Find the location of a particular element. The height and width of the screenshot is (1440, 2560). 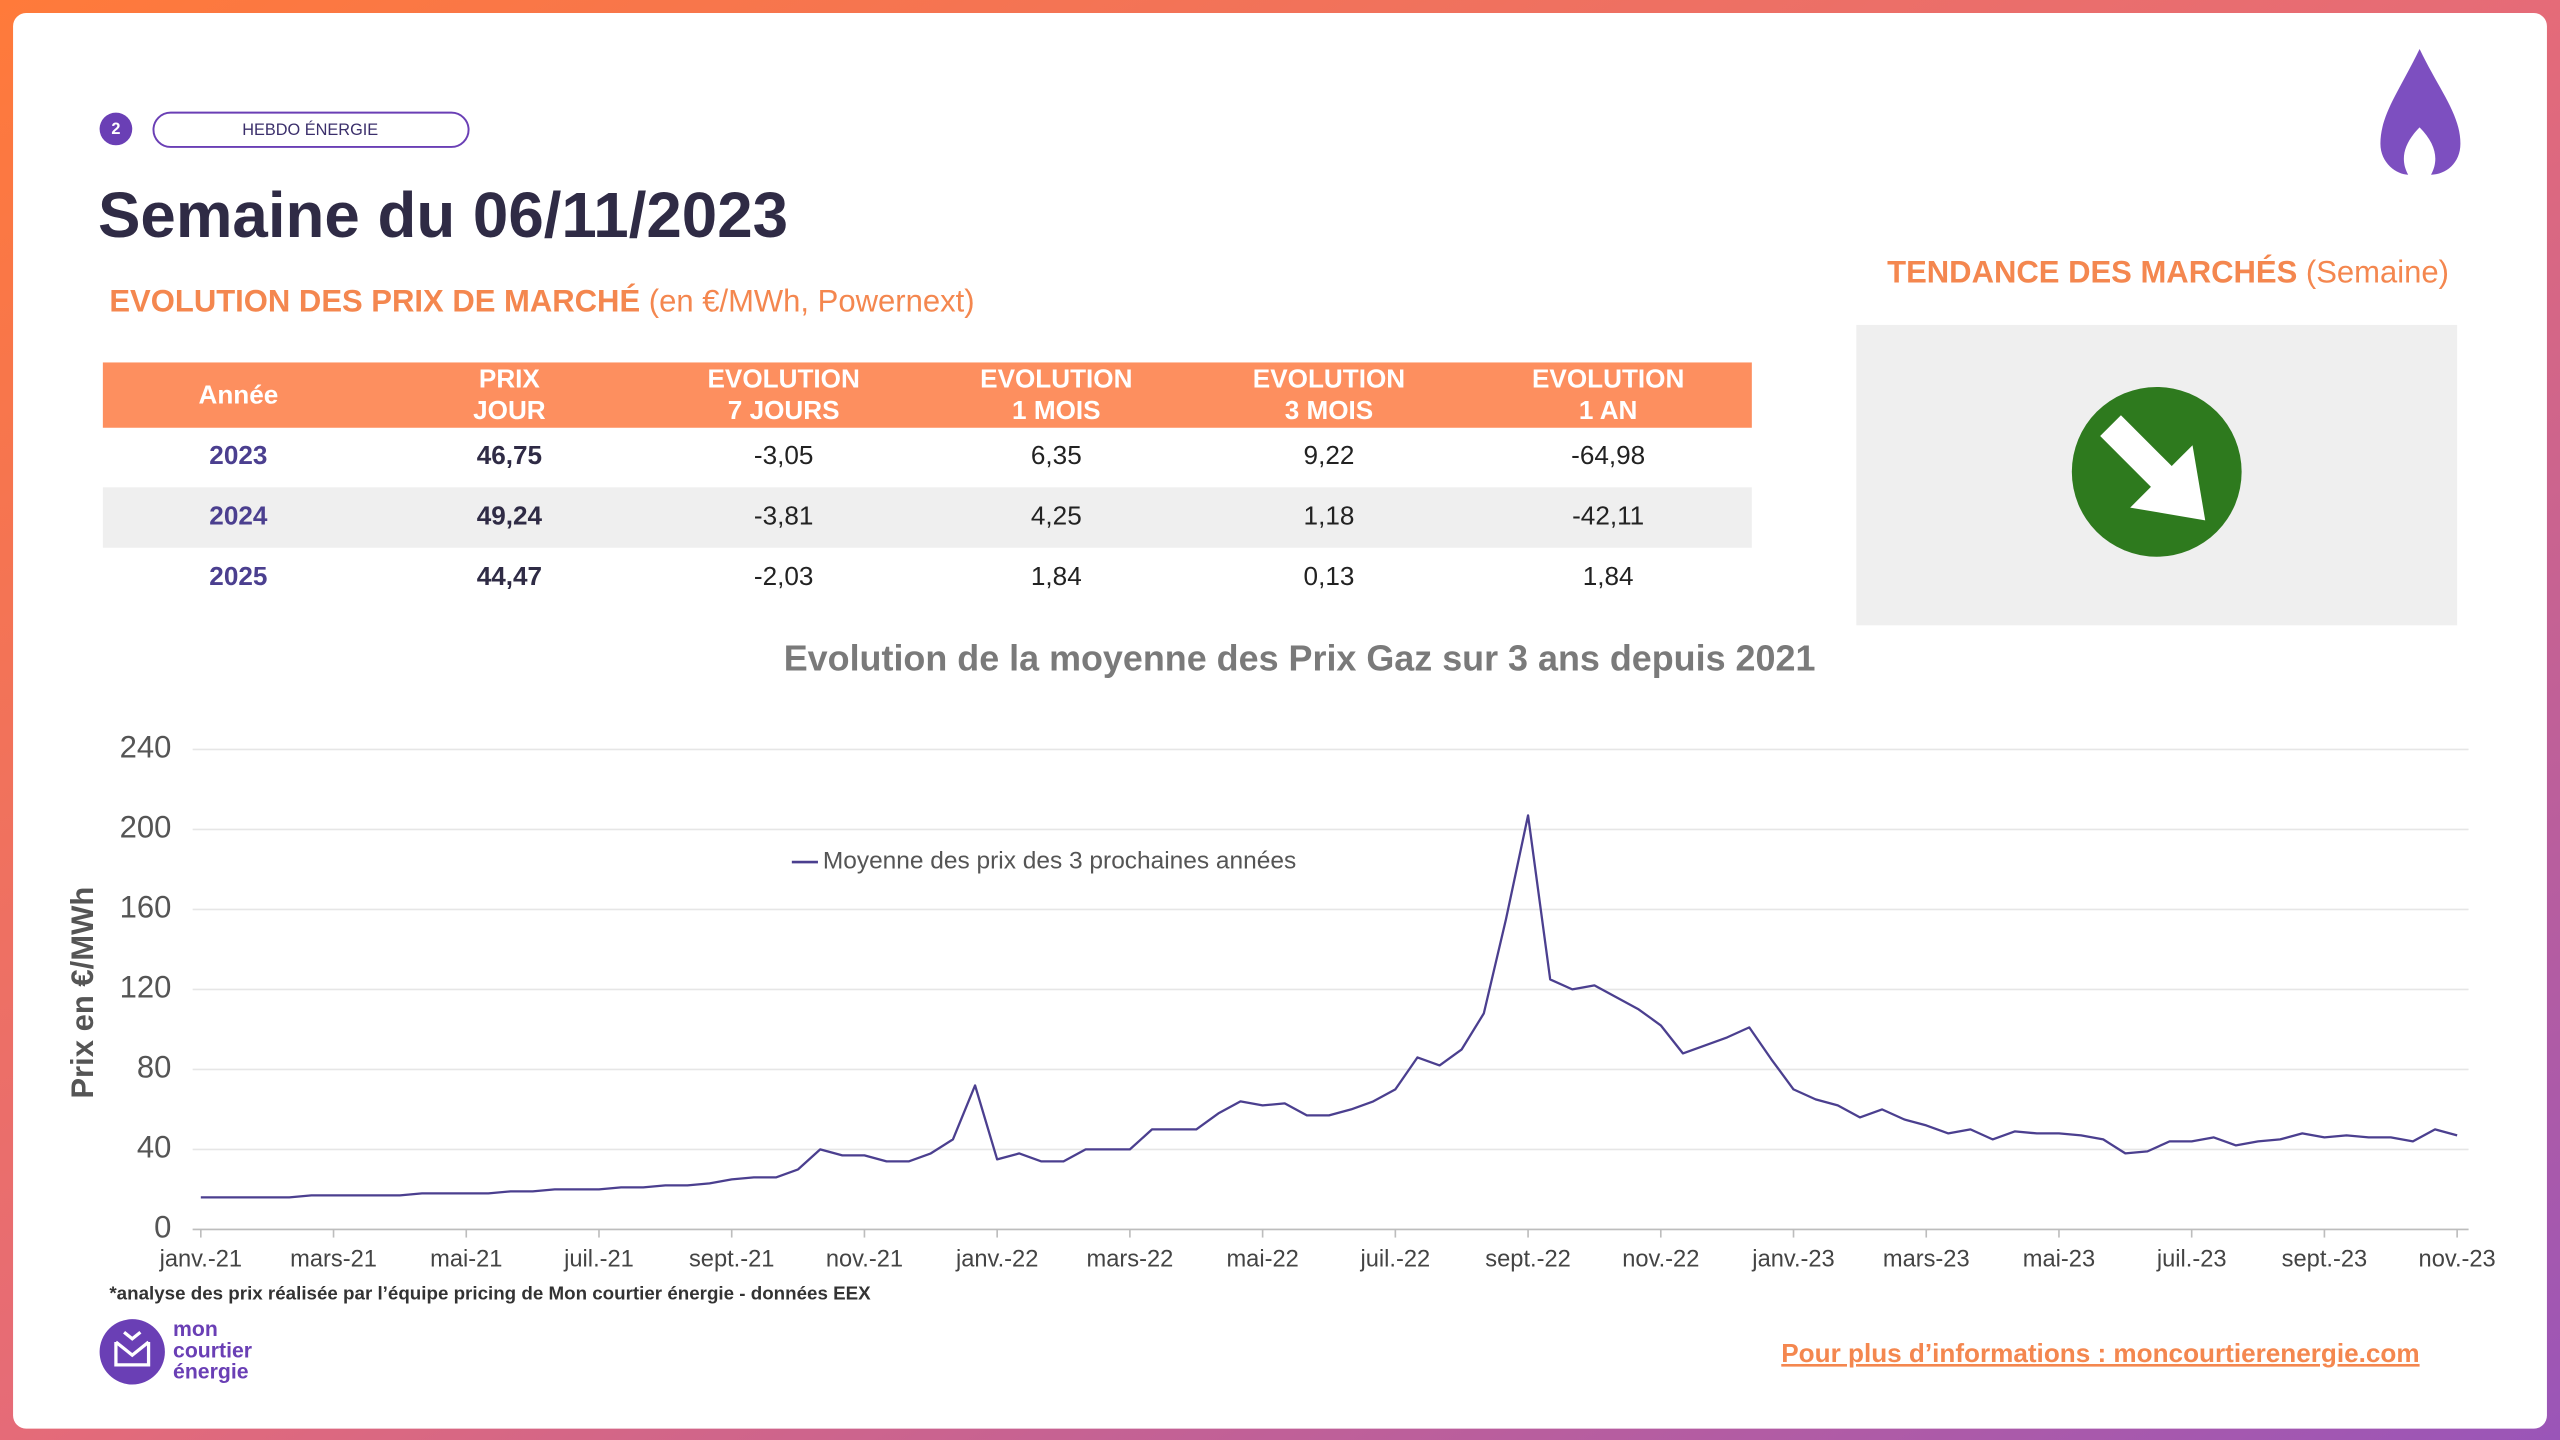

page-badge is located at coordinates (116, 129).